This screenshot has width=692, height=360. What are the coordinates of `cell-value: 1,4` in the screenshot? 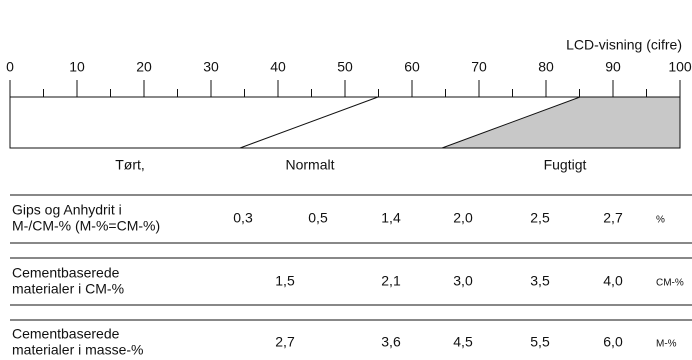 It's located at (391, 218).